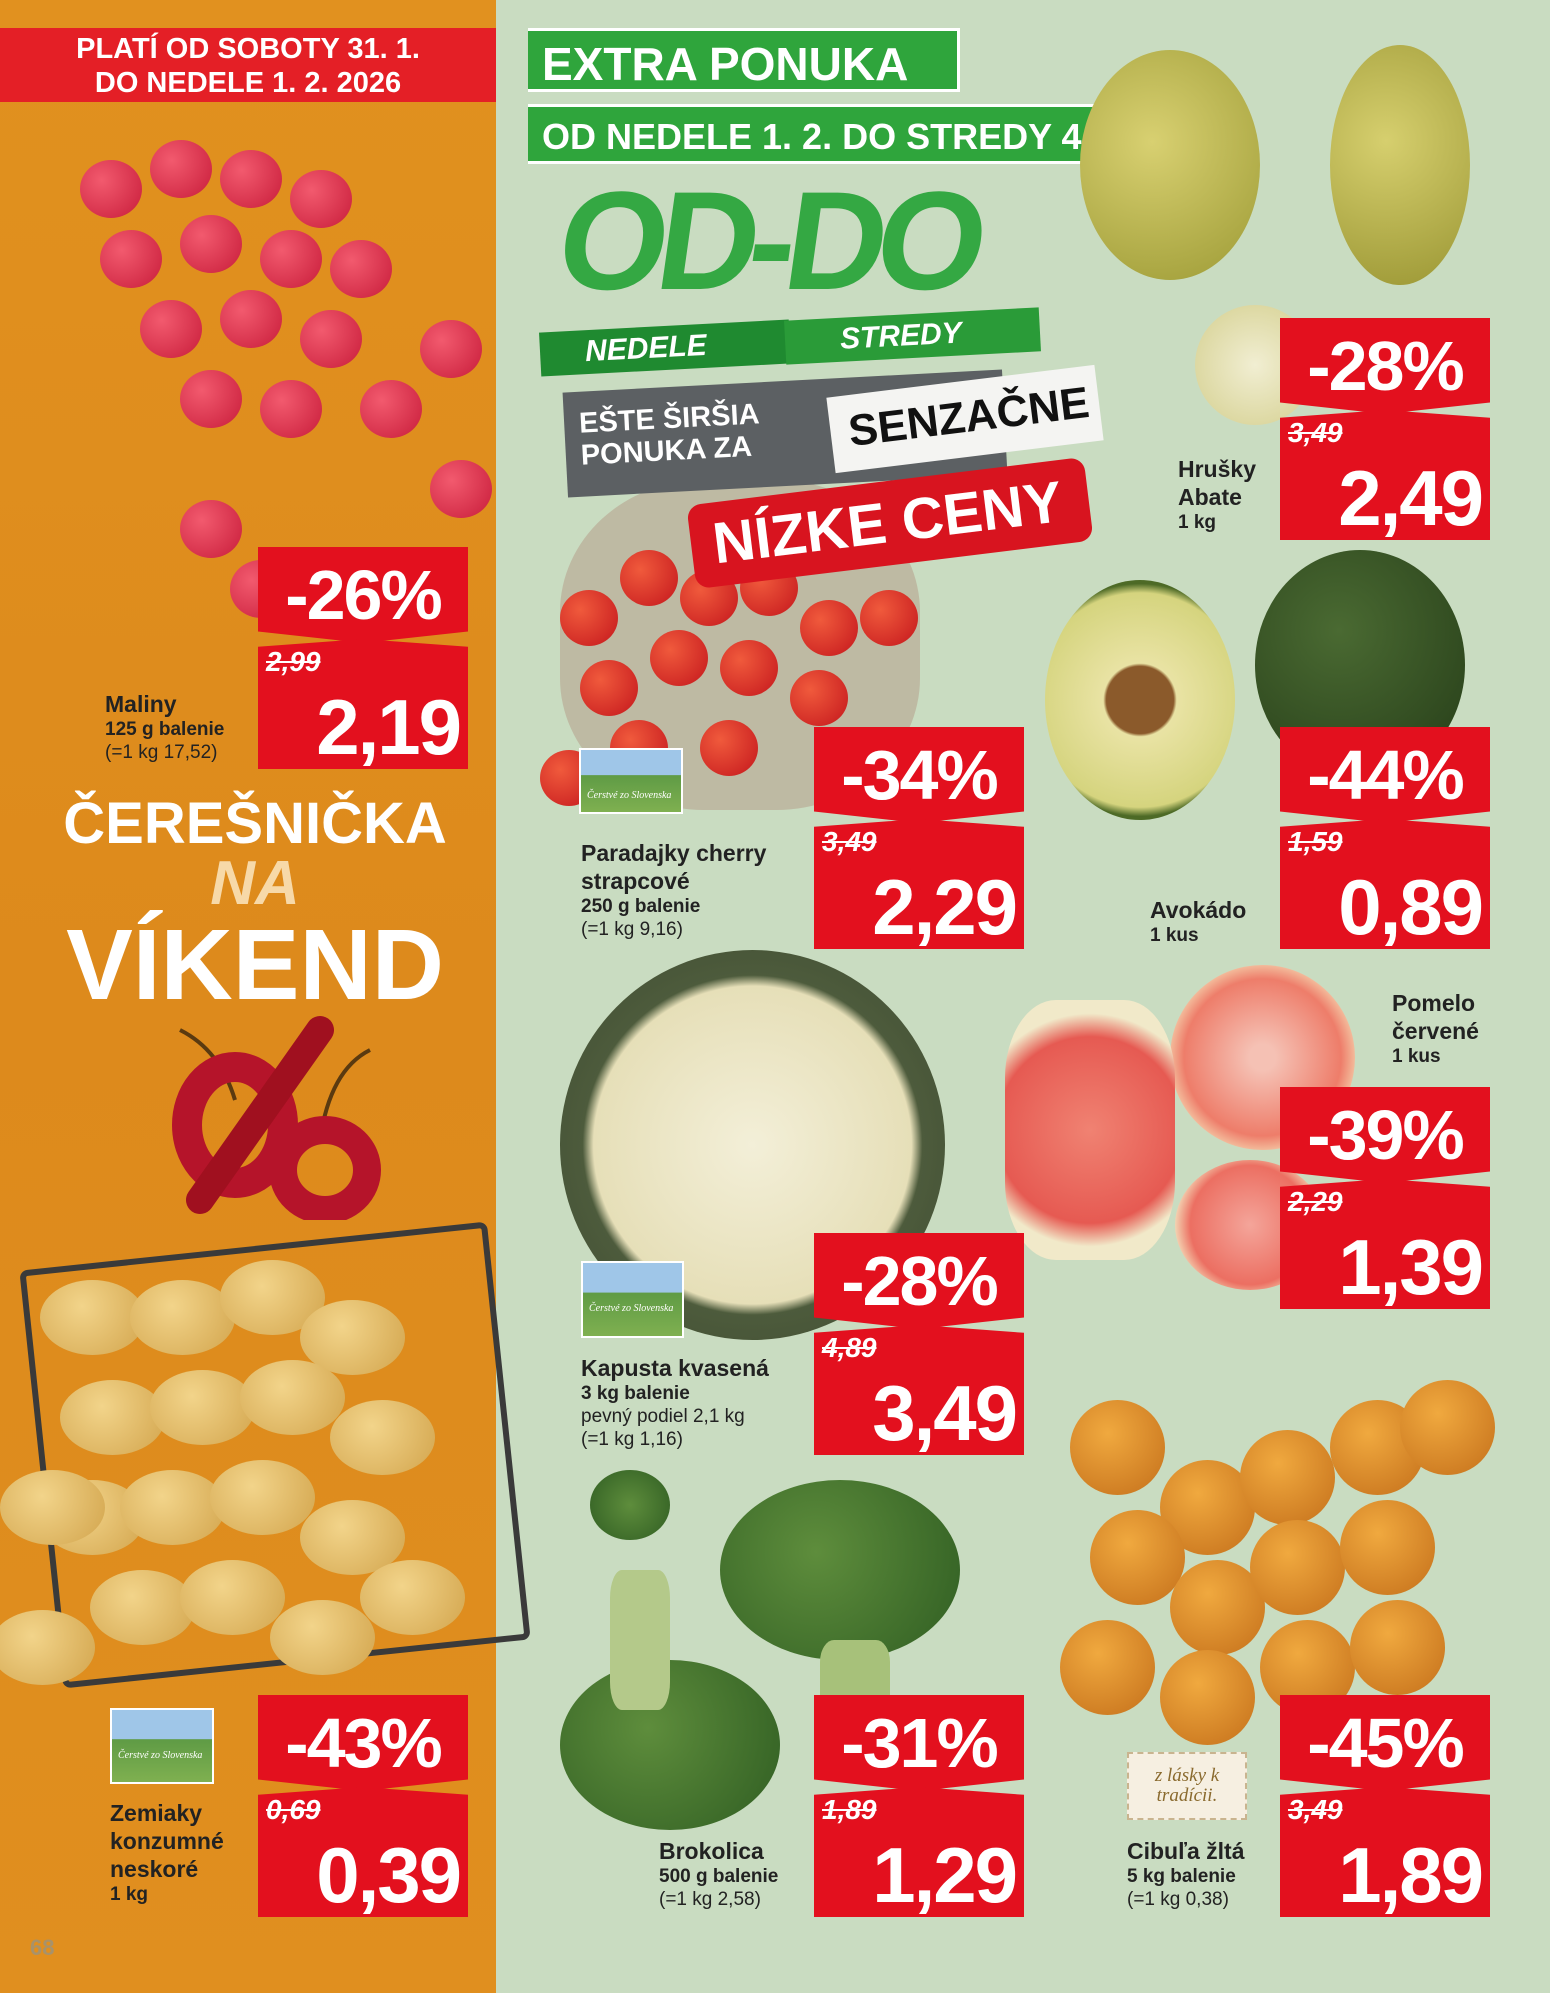  I want to click on discount-badge: -45%, so click(1385, 1743).